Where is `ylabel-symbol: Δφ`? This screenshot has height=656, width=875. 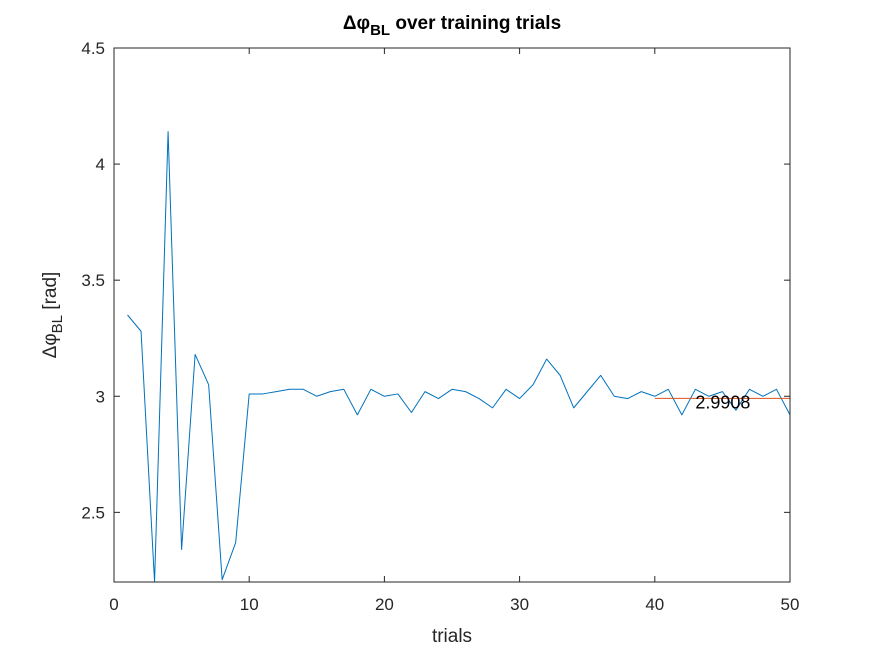
ylabel-symbol: Δφ is located at coordinates (50, 345).